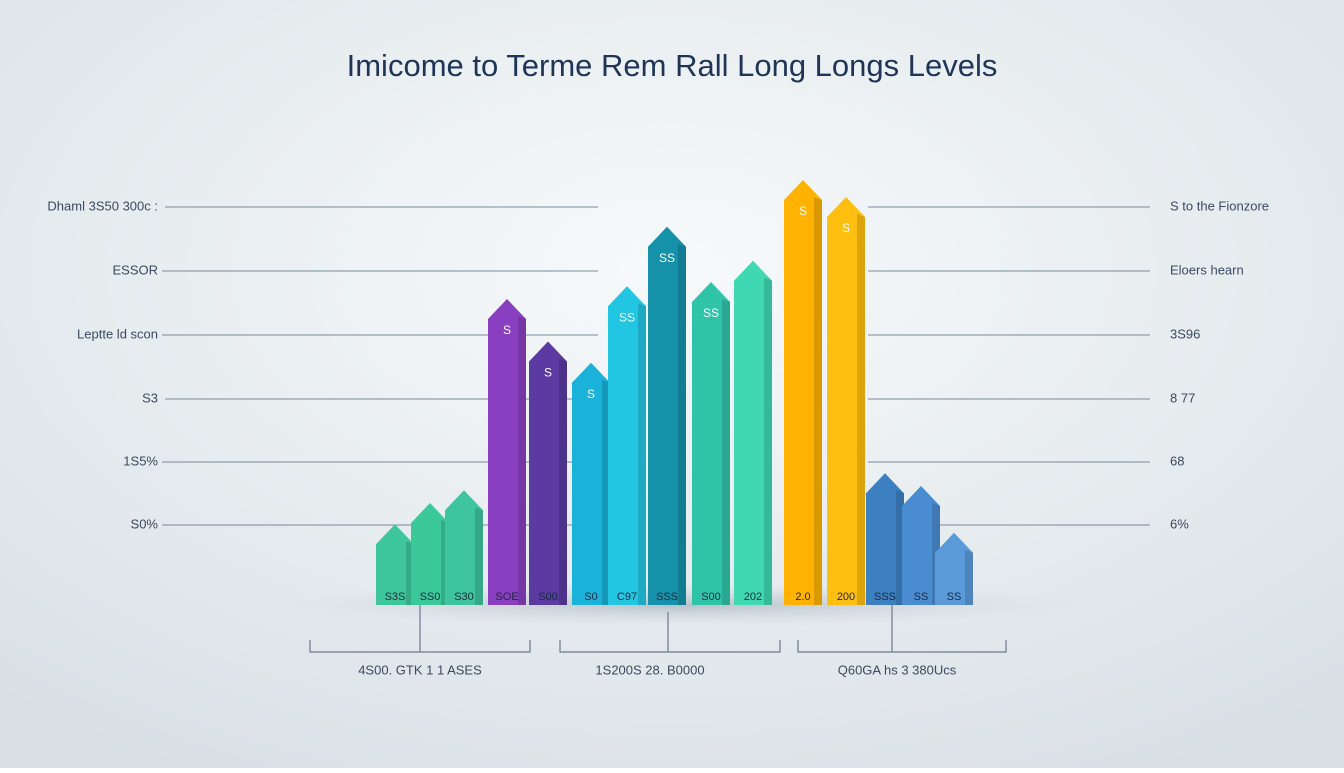 Image resolution: width=1344 pixels, height=773 pixels. What do you see at coordinates (395, 597) in the screenshot?
I see `bar-label: S3S` at bounding box center [395, 597].